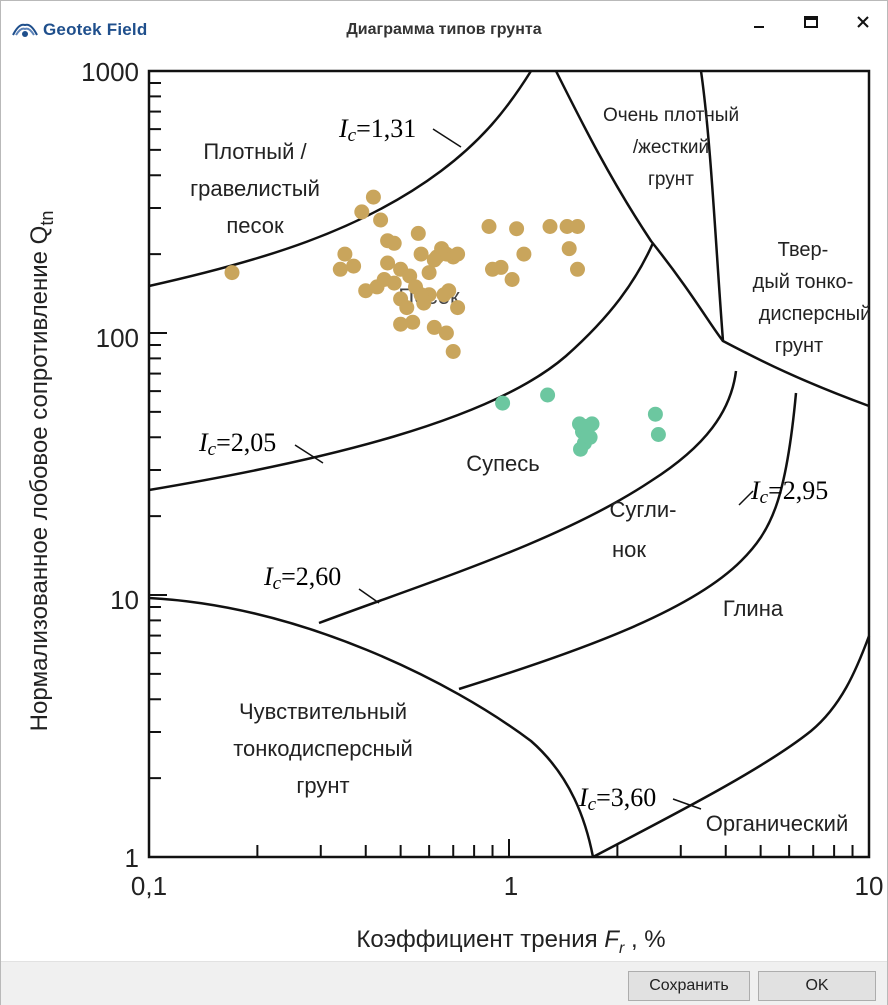 The width and height of the screenshot is (888, 1005). What do you see at coordinates (869, 886) in the screenshot?
I see `x-tick-label-10: 10` at bounding box center [869, 886].